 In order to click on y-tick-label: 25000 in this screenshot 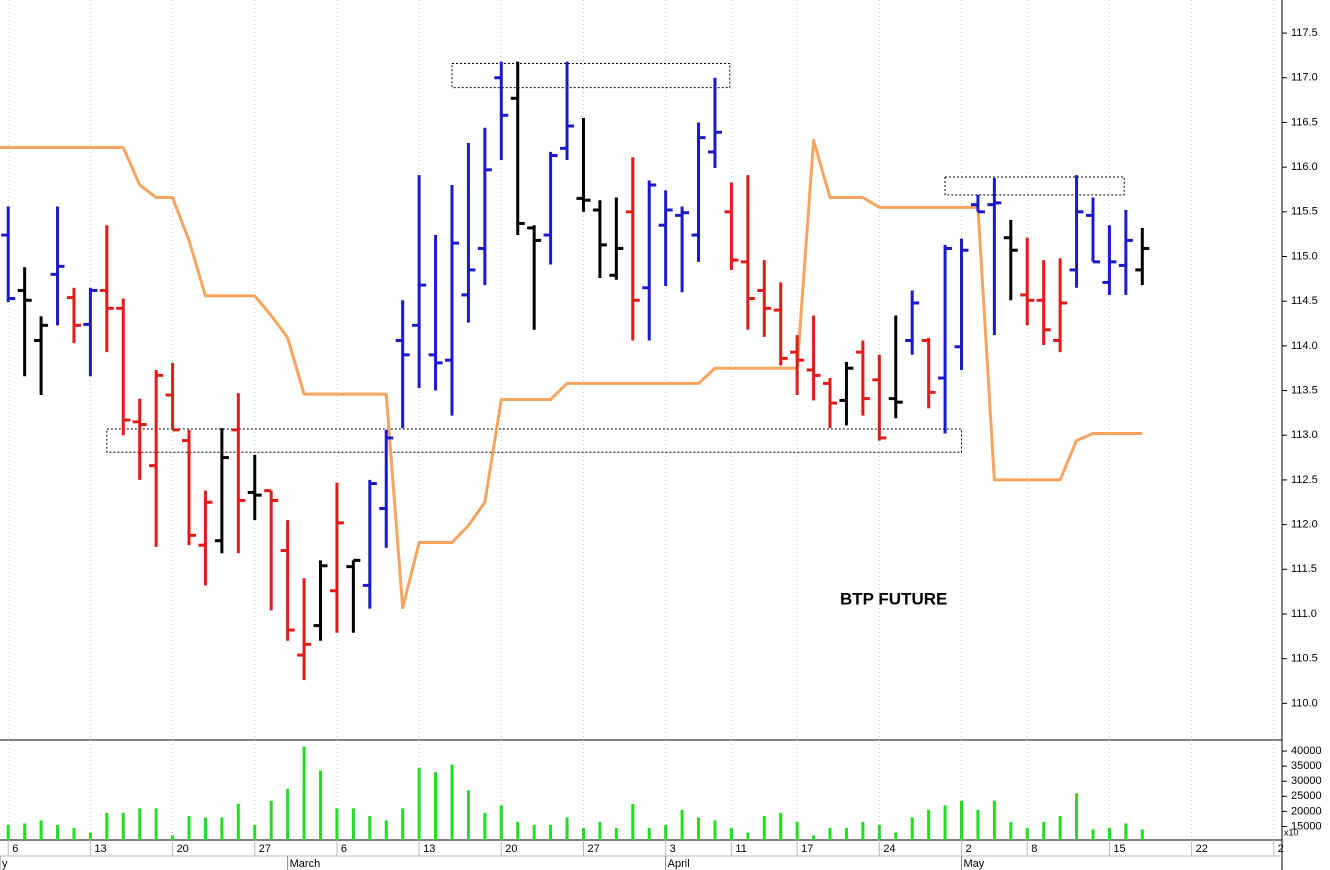, I will do `click(1306, 796)`.